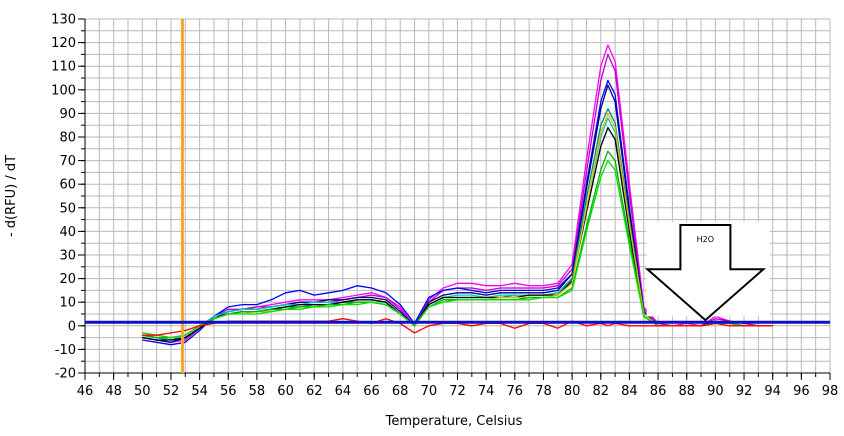  Describe the element at coordinates (85, 391) in the screenshot. I see `x-tick-label: 46` at that location.